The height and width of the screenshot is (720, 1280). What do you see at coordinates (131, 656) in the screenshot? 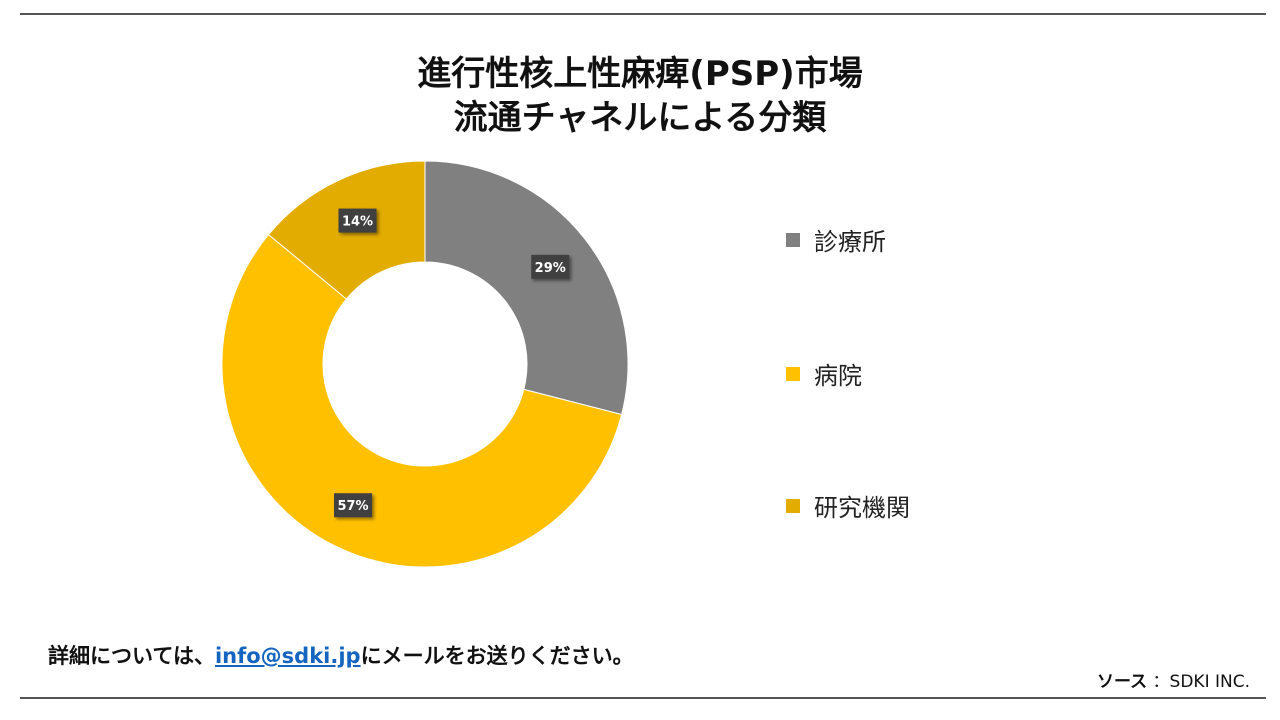
I see `footer-note-prefix: 詳細については、` at bounding box center [131, 656].